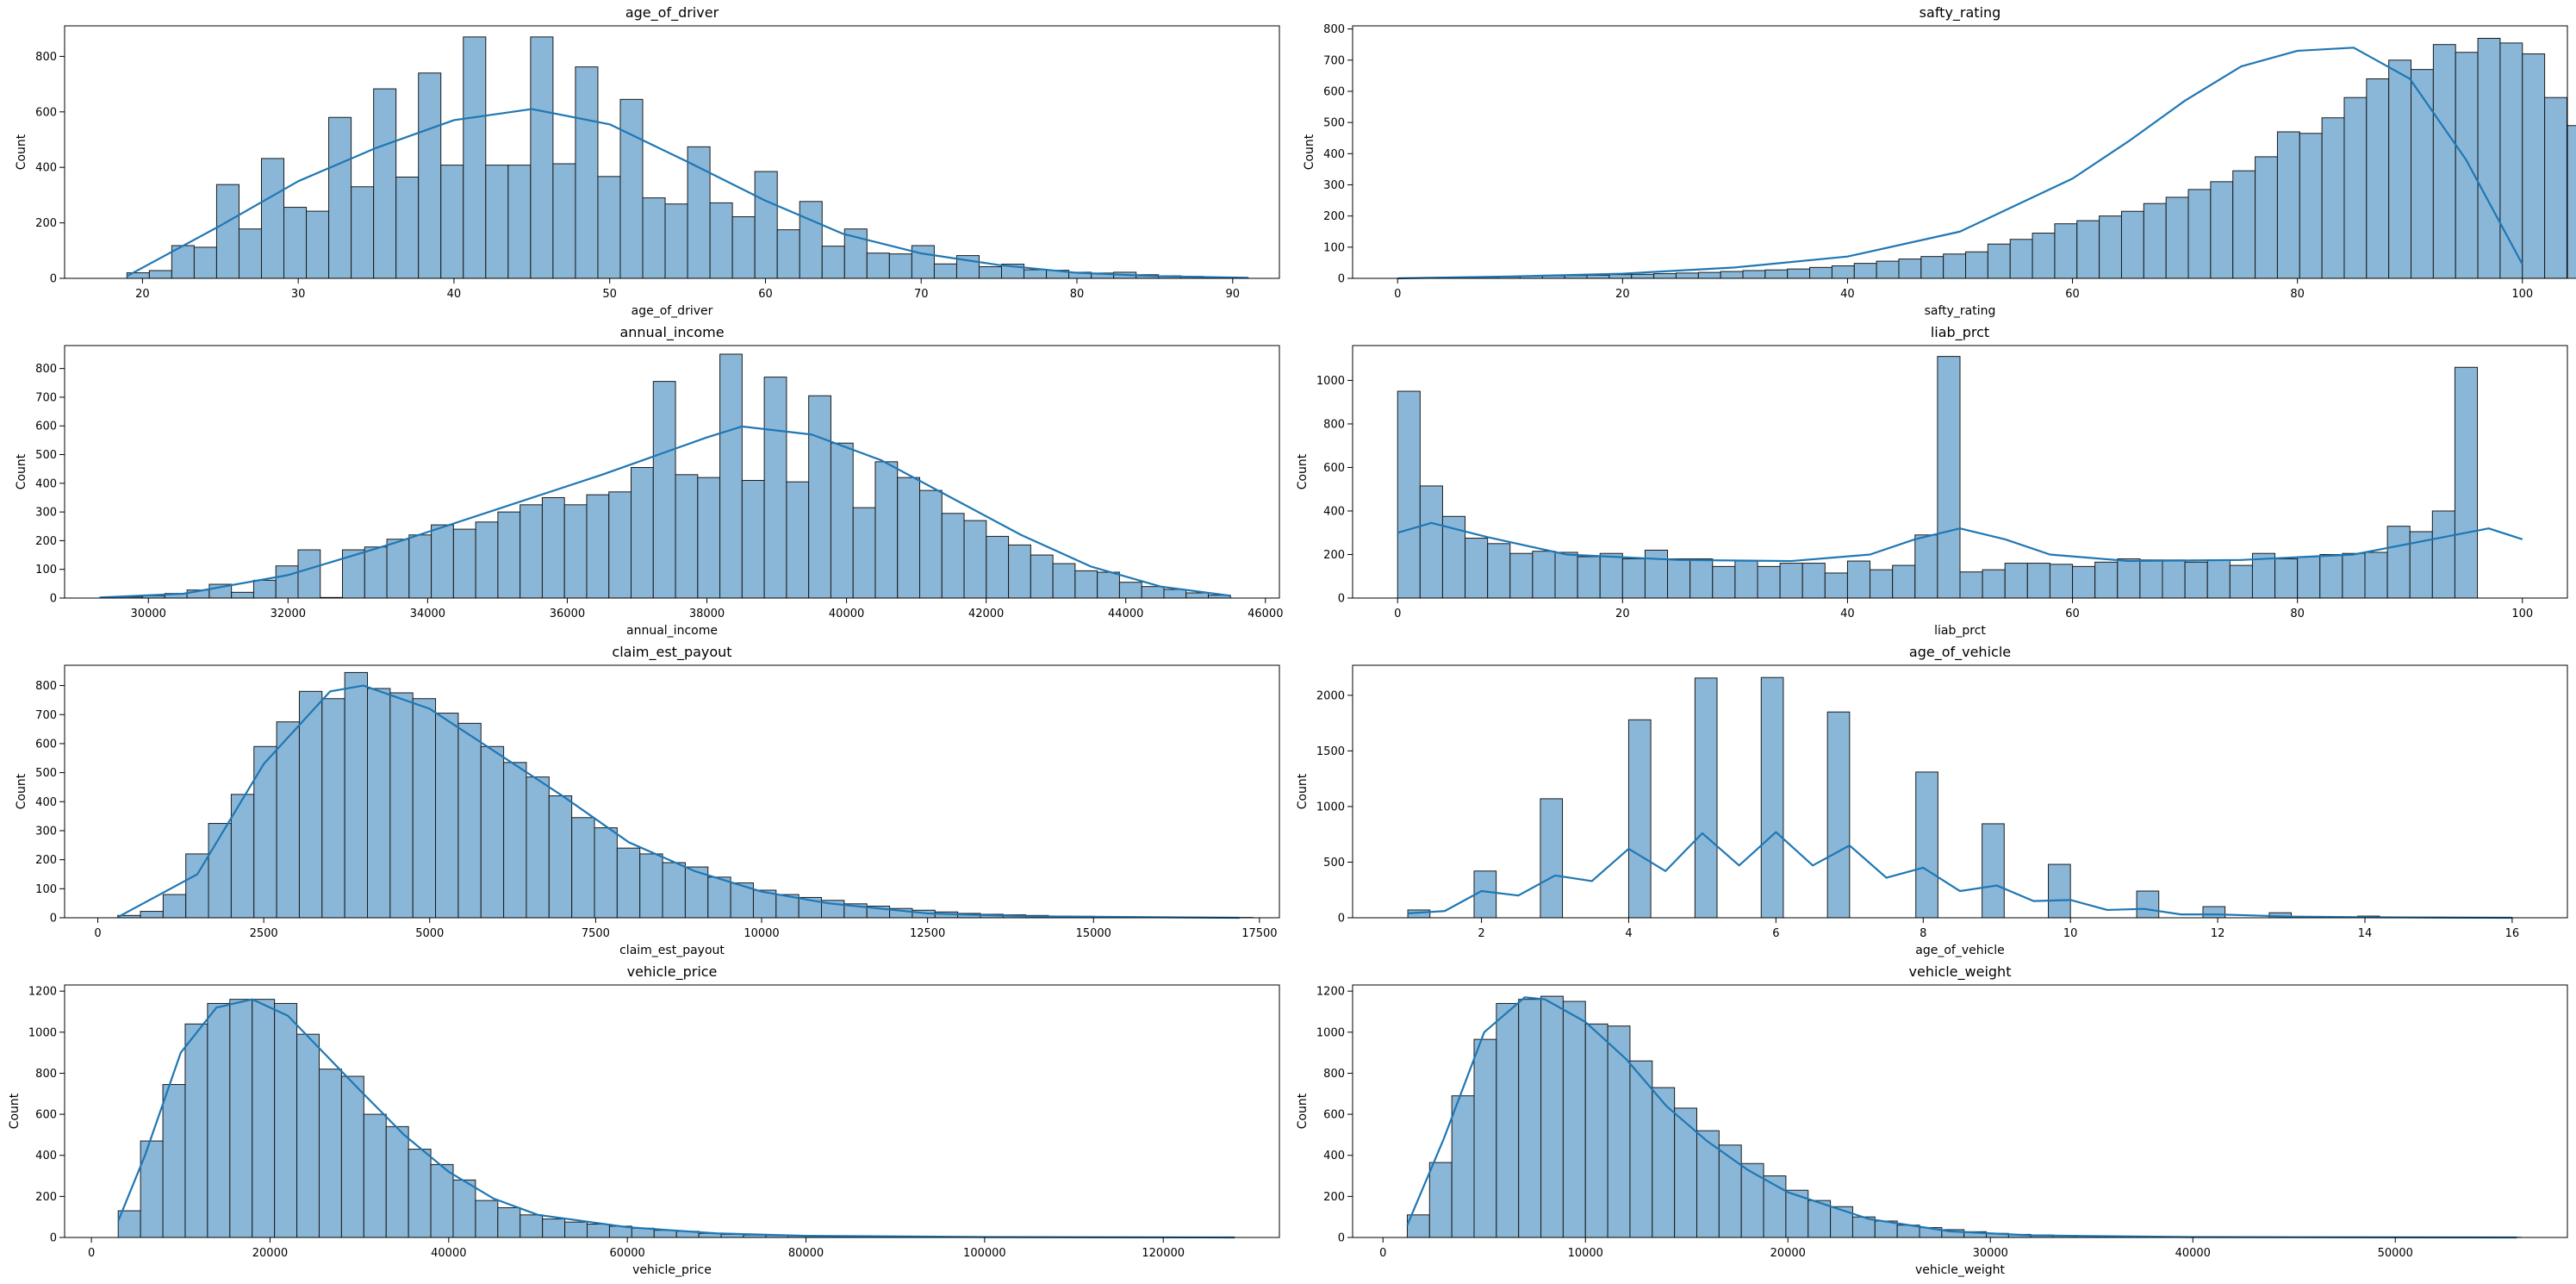 This screenshot has height=1284, width=2576. What do you see at coordinates (1960, 653) in the screenshot?
I see `panel-title: age_of_vehicle` at bounding box center [1960, 653].